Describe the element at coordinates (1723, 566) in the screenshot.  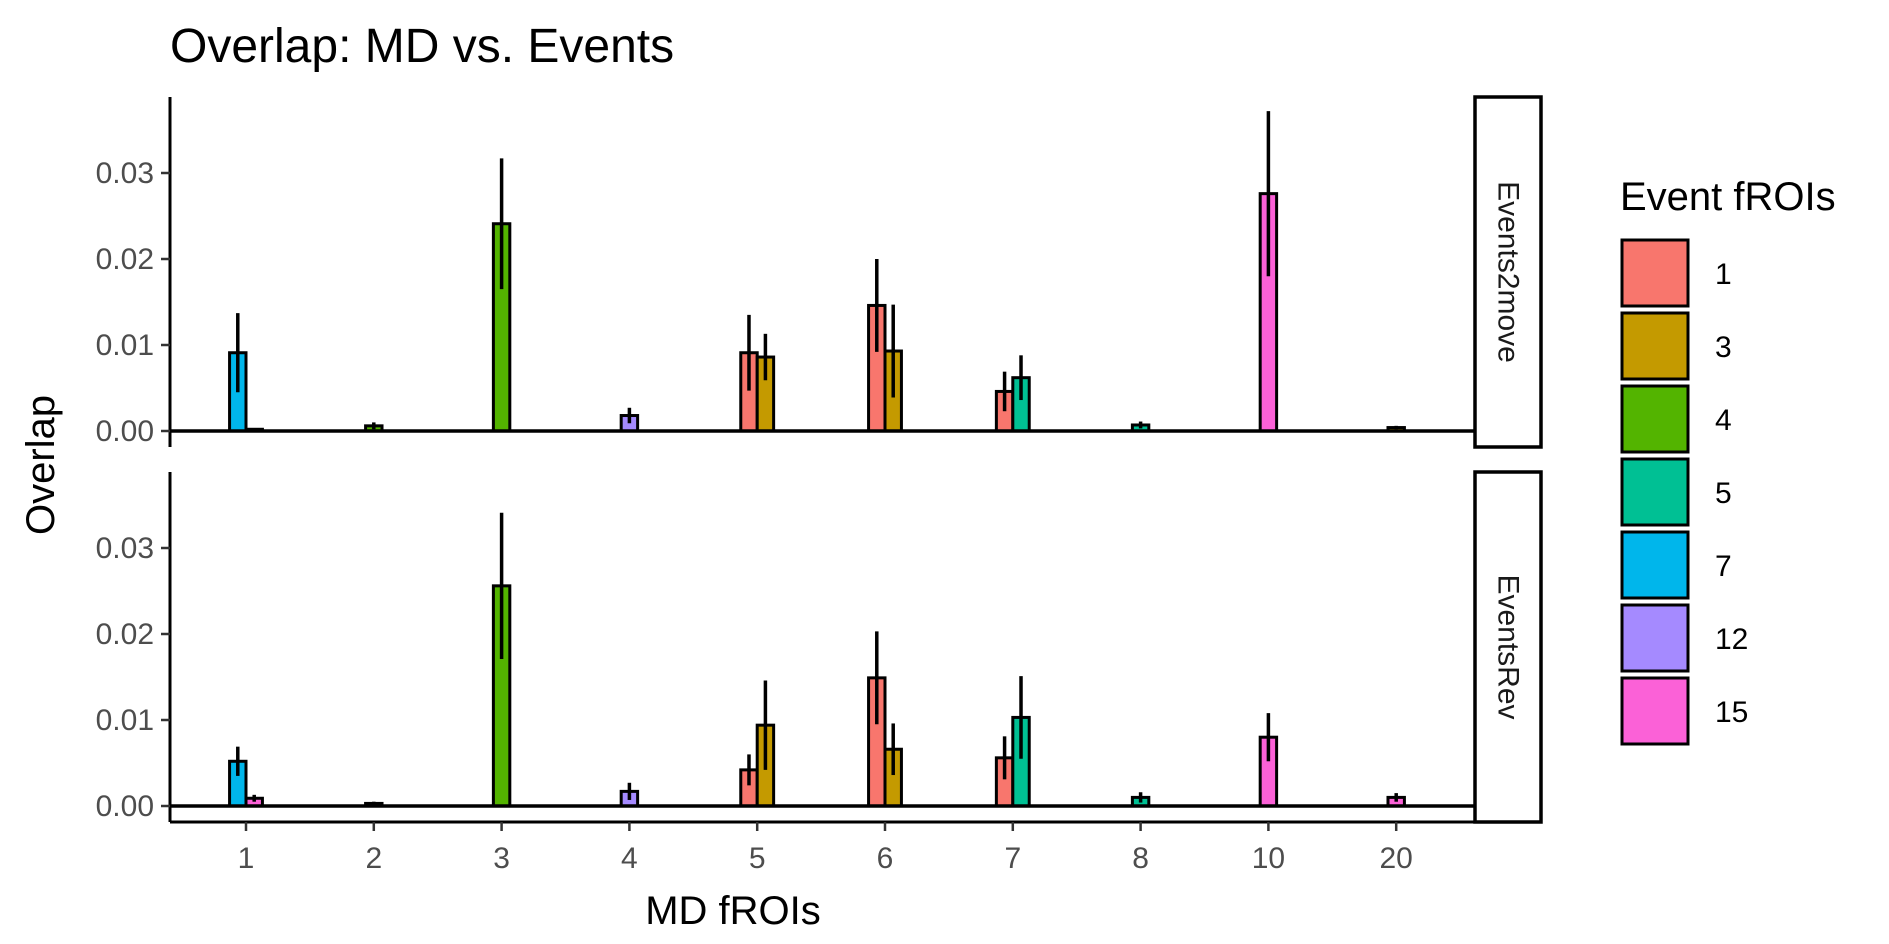
I see `legend-label-7: 7` at that location.